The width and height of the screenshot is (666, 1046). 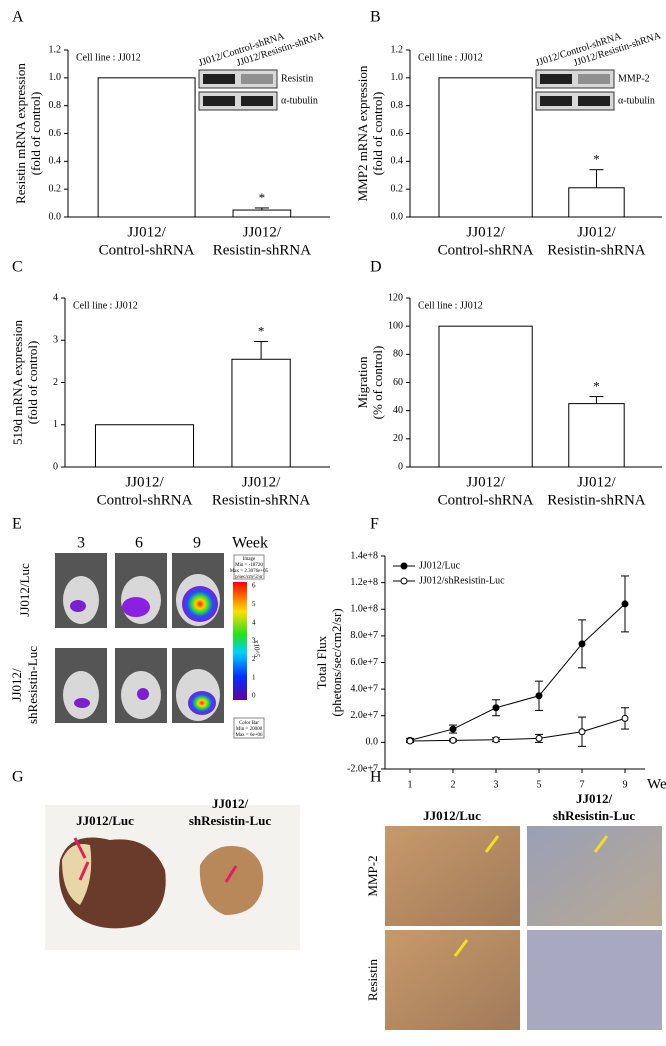 What do you see at coordinates (249, 565) in the screenshot?
I see `image-info: Min = -18720` at bounding box center [249, 565].